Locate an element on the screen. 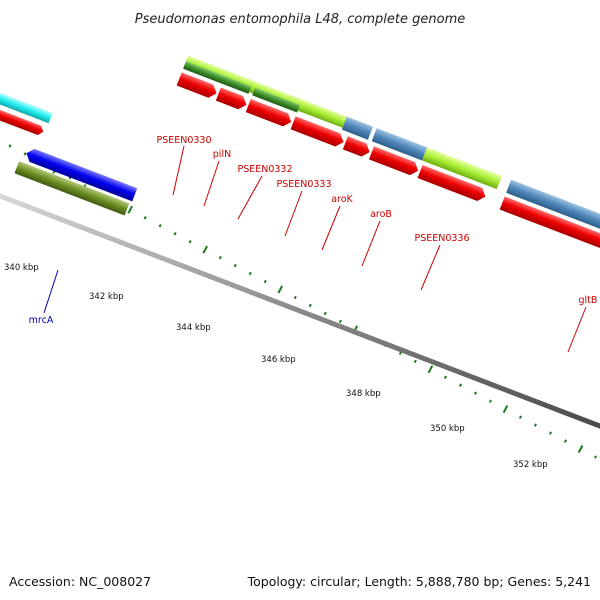 The height and width of the screenshot is (600, 600). gene-label-pseen0333: PSEEN0333 is located at coordinates (303, 184).